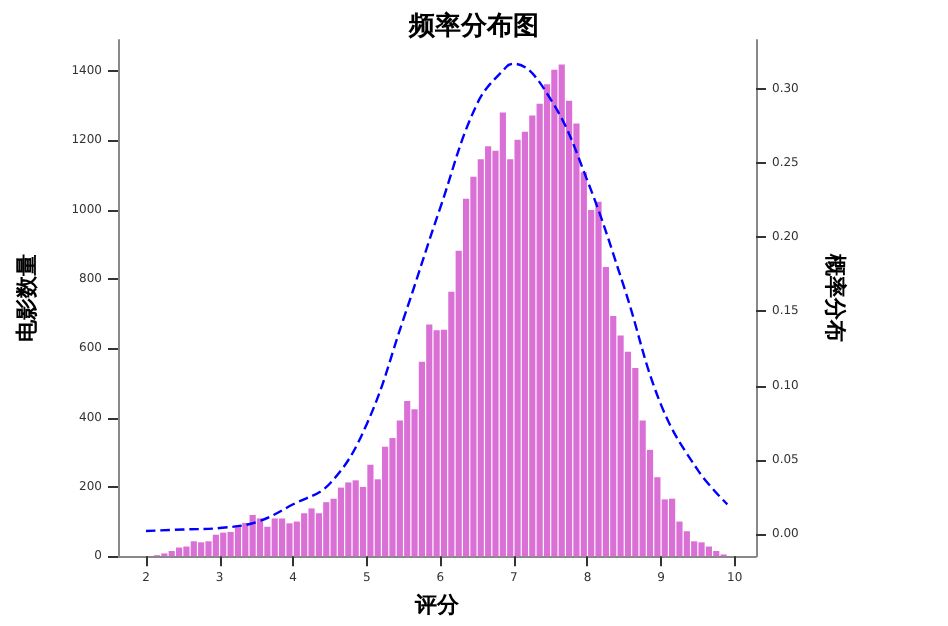  What do you see at coordinates (27, 298) in the screenshot?
I see `y-axis-title: 电影数量` at bounding box center [27, 298].